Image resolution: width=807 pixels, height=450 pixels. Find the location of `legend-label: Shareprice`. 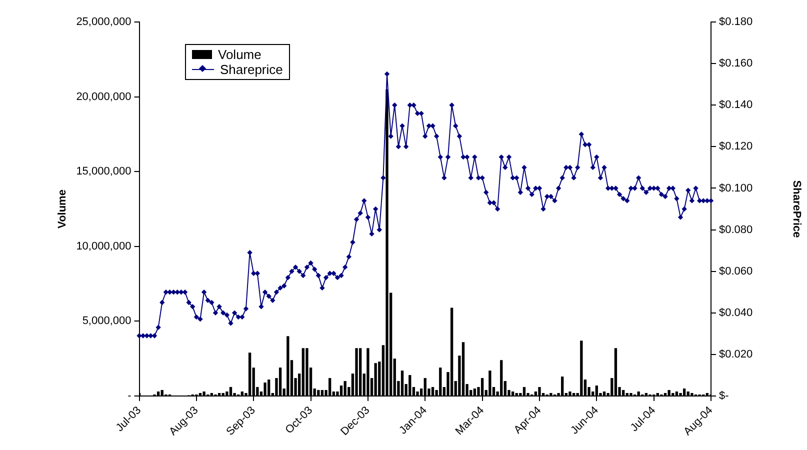

legend-label: Shareprice is located at coordinates (251, 69).